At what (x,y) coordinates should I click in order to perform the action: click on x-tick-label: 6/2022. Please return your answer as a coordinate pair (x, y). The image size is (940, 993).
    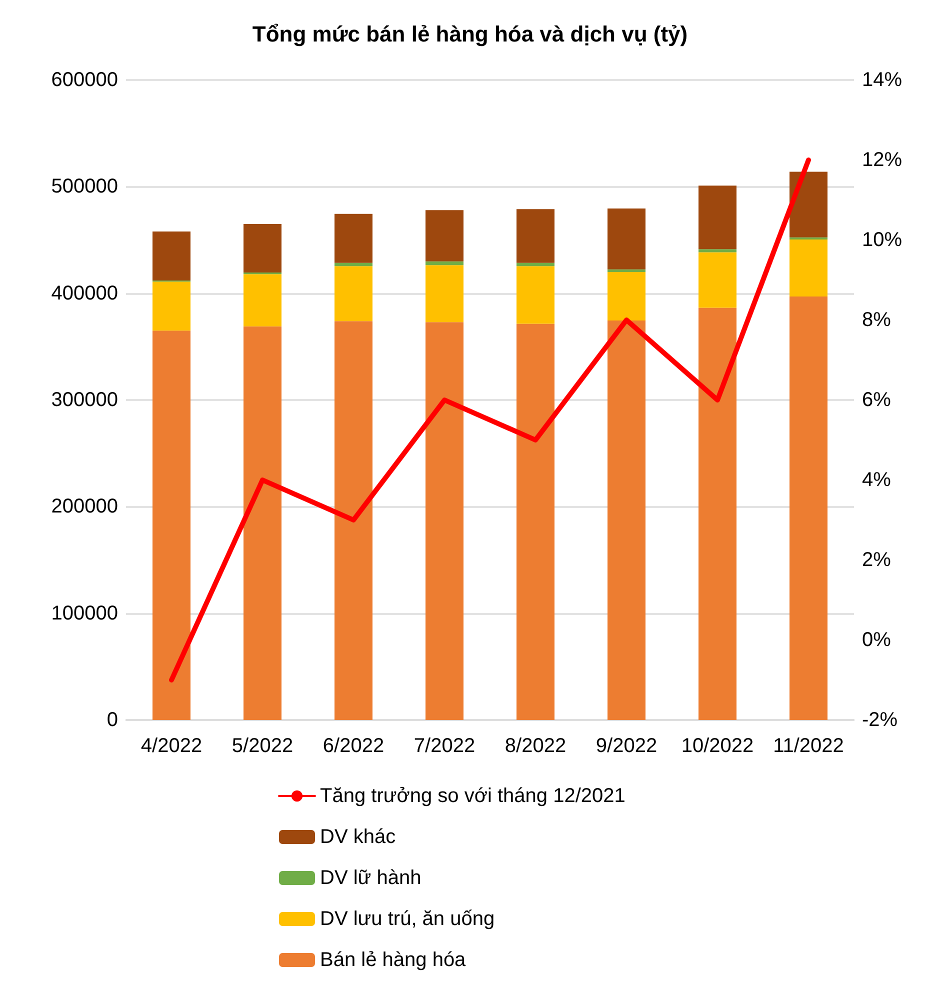
    Looking at the image, I should click on (353, 746).